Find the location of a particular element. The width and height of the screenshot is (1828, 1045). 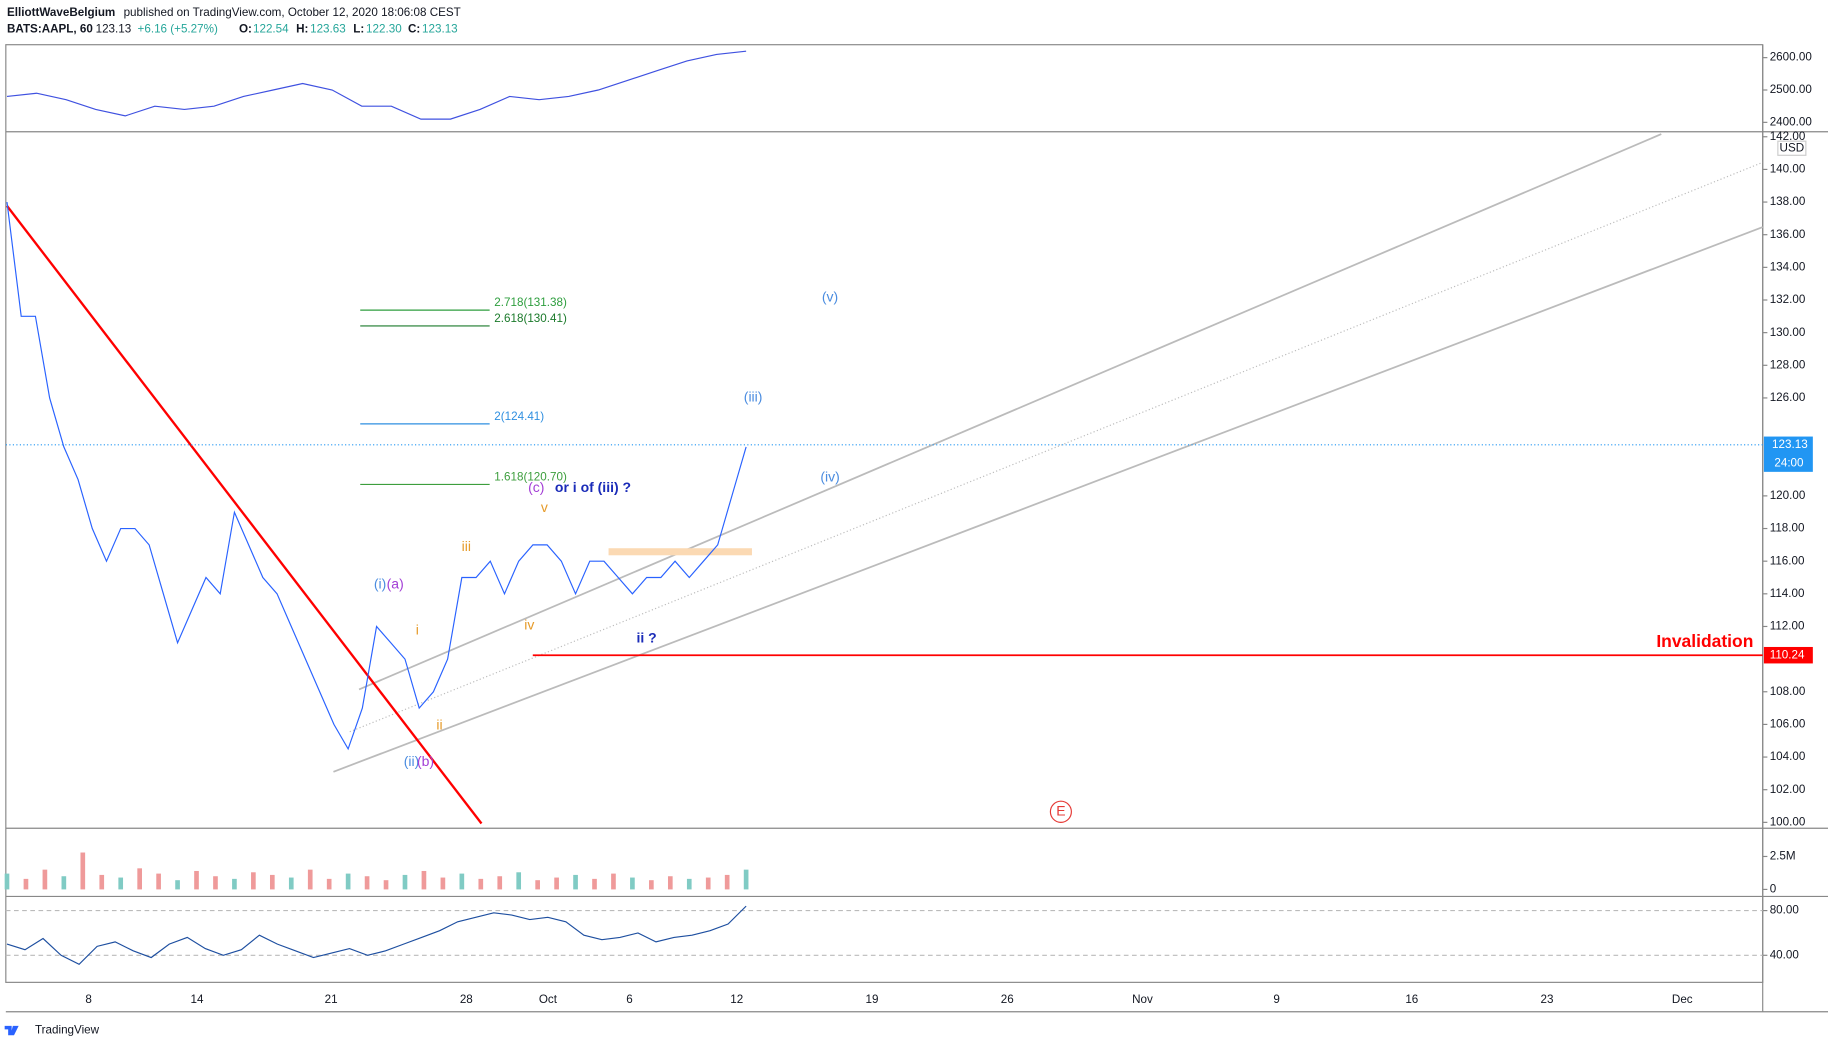

x-tick-label: 19 is located at coordinates (872, 999).